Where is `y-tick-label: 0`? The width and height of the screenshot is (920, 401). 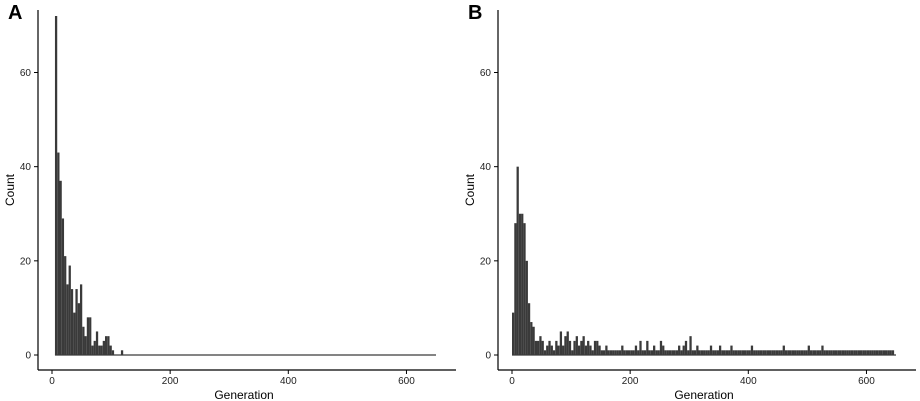 y-tick-label: 0 is located at coordinates (28, 356).